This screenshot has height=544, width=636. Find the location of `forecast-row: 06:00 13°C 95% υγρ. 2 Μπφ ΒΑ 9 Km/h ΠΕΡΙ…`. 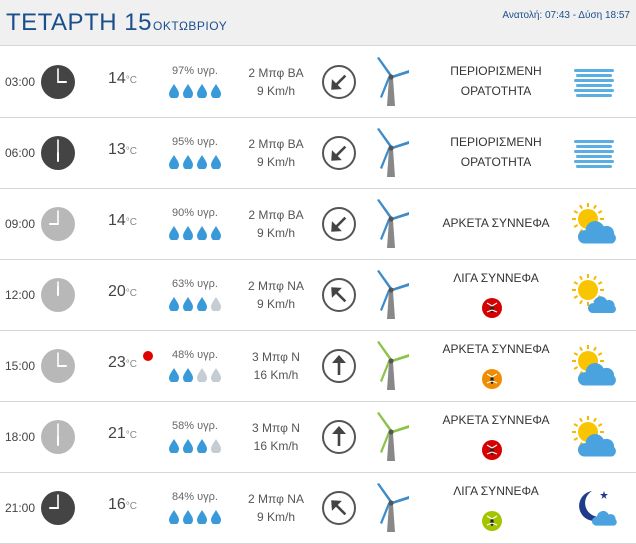

forecast-row: 06:00 13°C 95% υγρ. 2 Μπφ ΒΑ 9 Km/h ΠΕΡΙ… is located at coordinates (318, 153).